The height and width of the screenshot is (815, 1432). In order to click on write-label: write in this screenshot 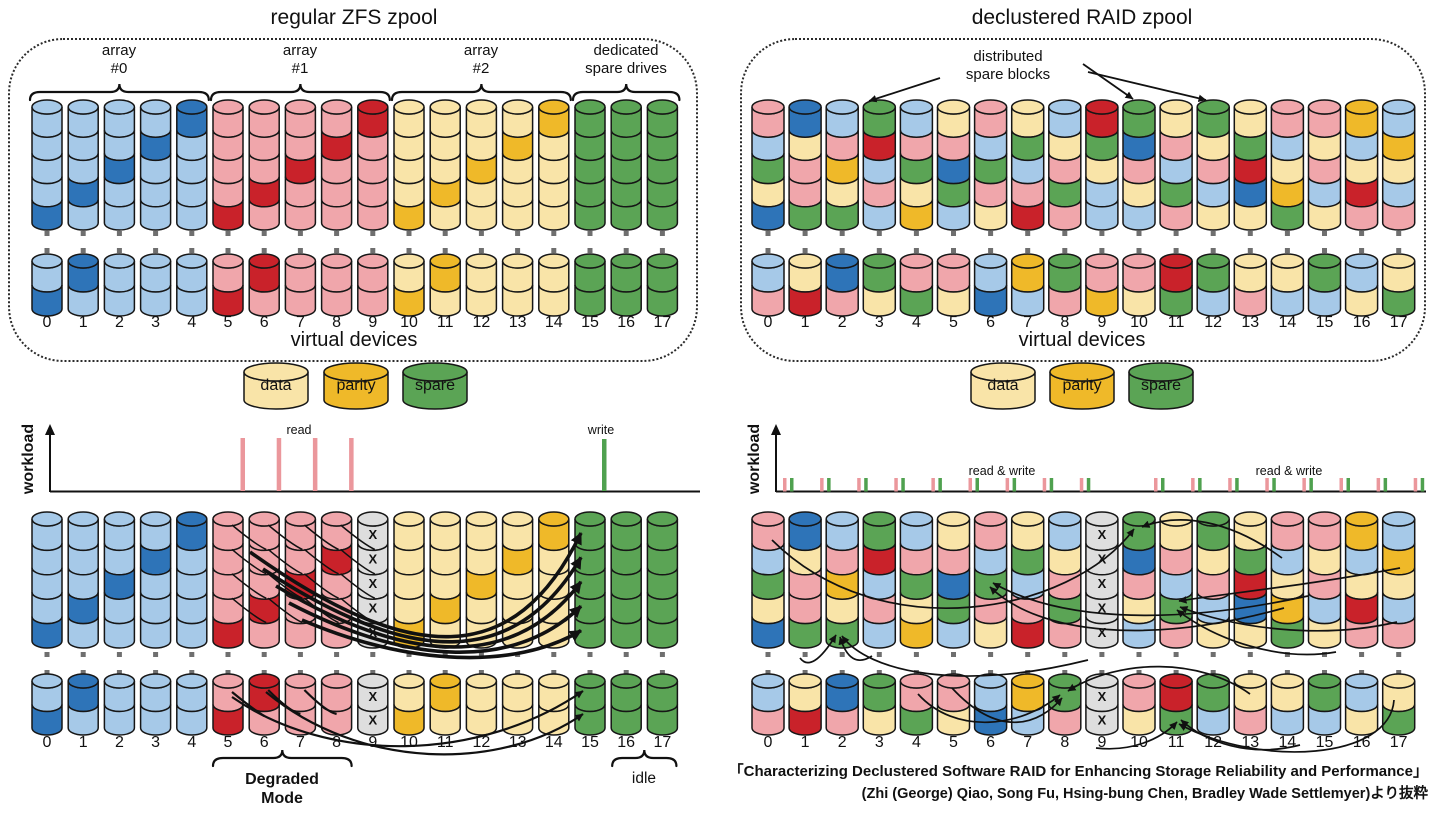, I will do `click(601, 430)`.